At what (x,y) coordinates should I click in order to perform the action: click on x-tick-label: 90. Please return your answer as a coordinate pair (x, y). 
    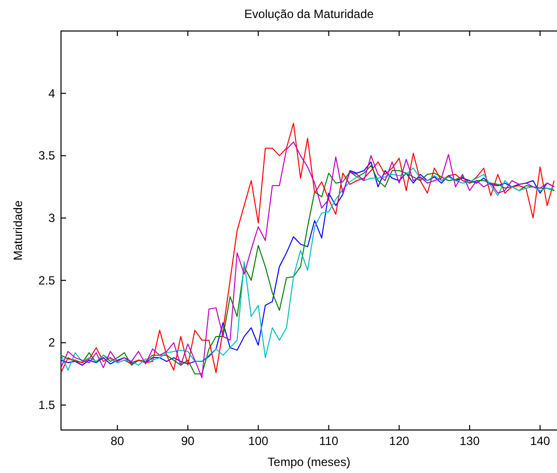
    Looking at the image, I should click on (188, 441).